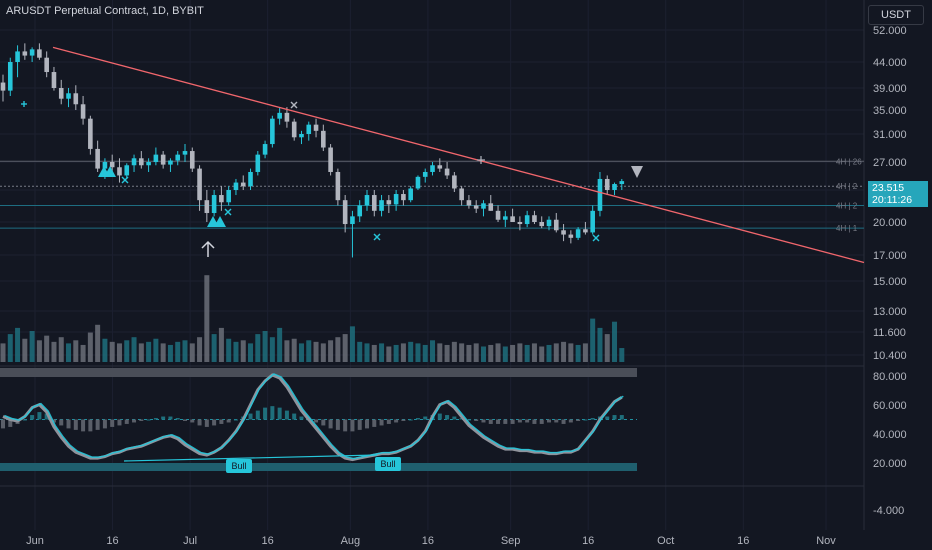  What do you see at coordinates (896, 15) in the screenshot?
I see `currency-selector: USDT` at bounding box center [896, 15].